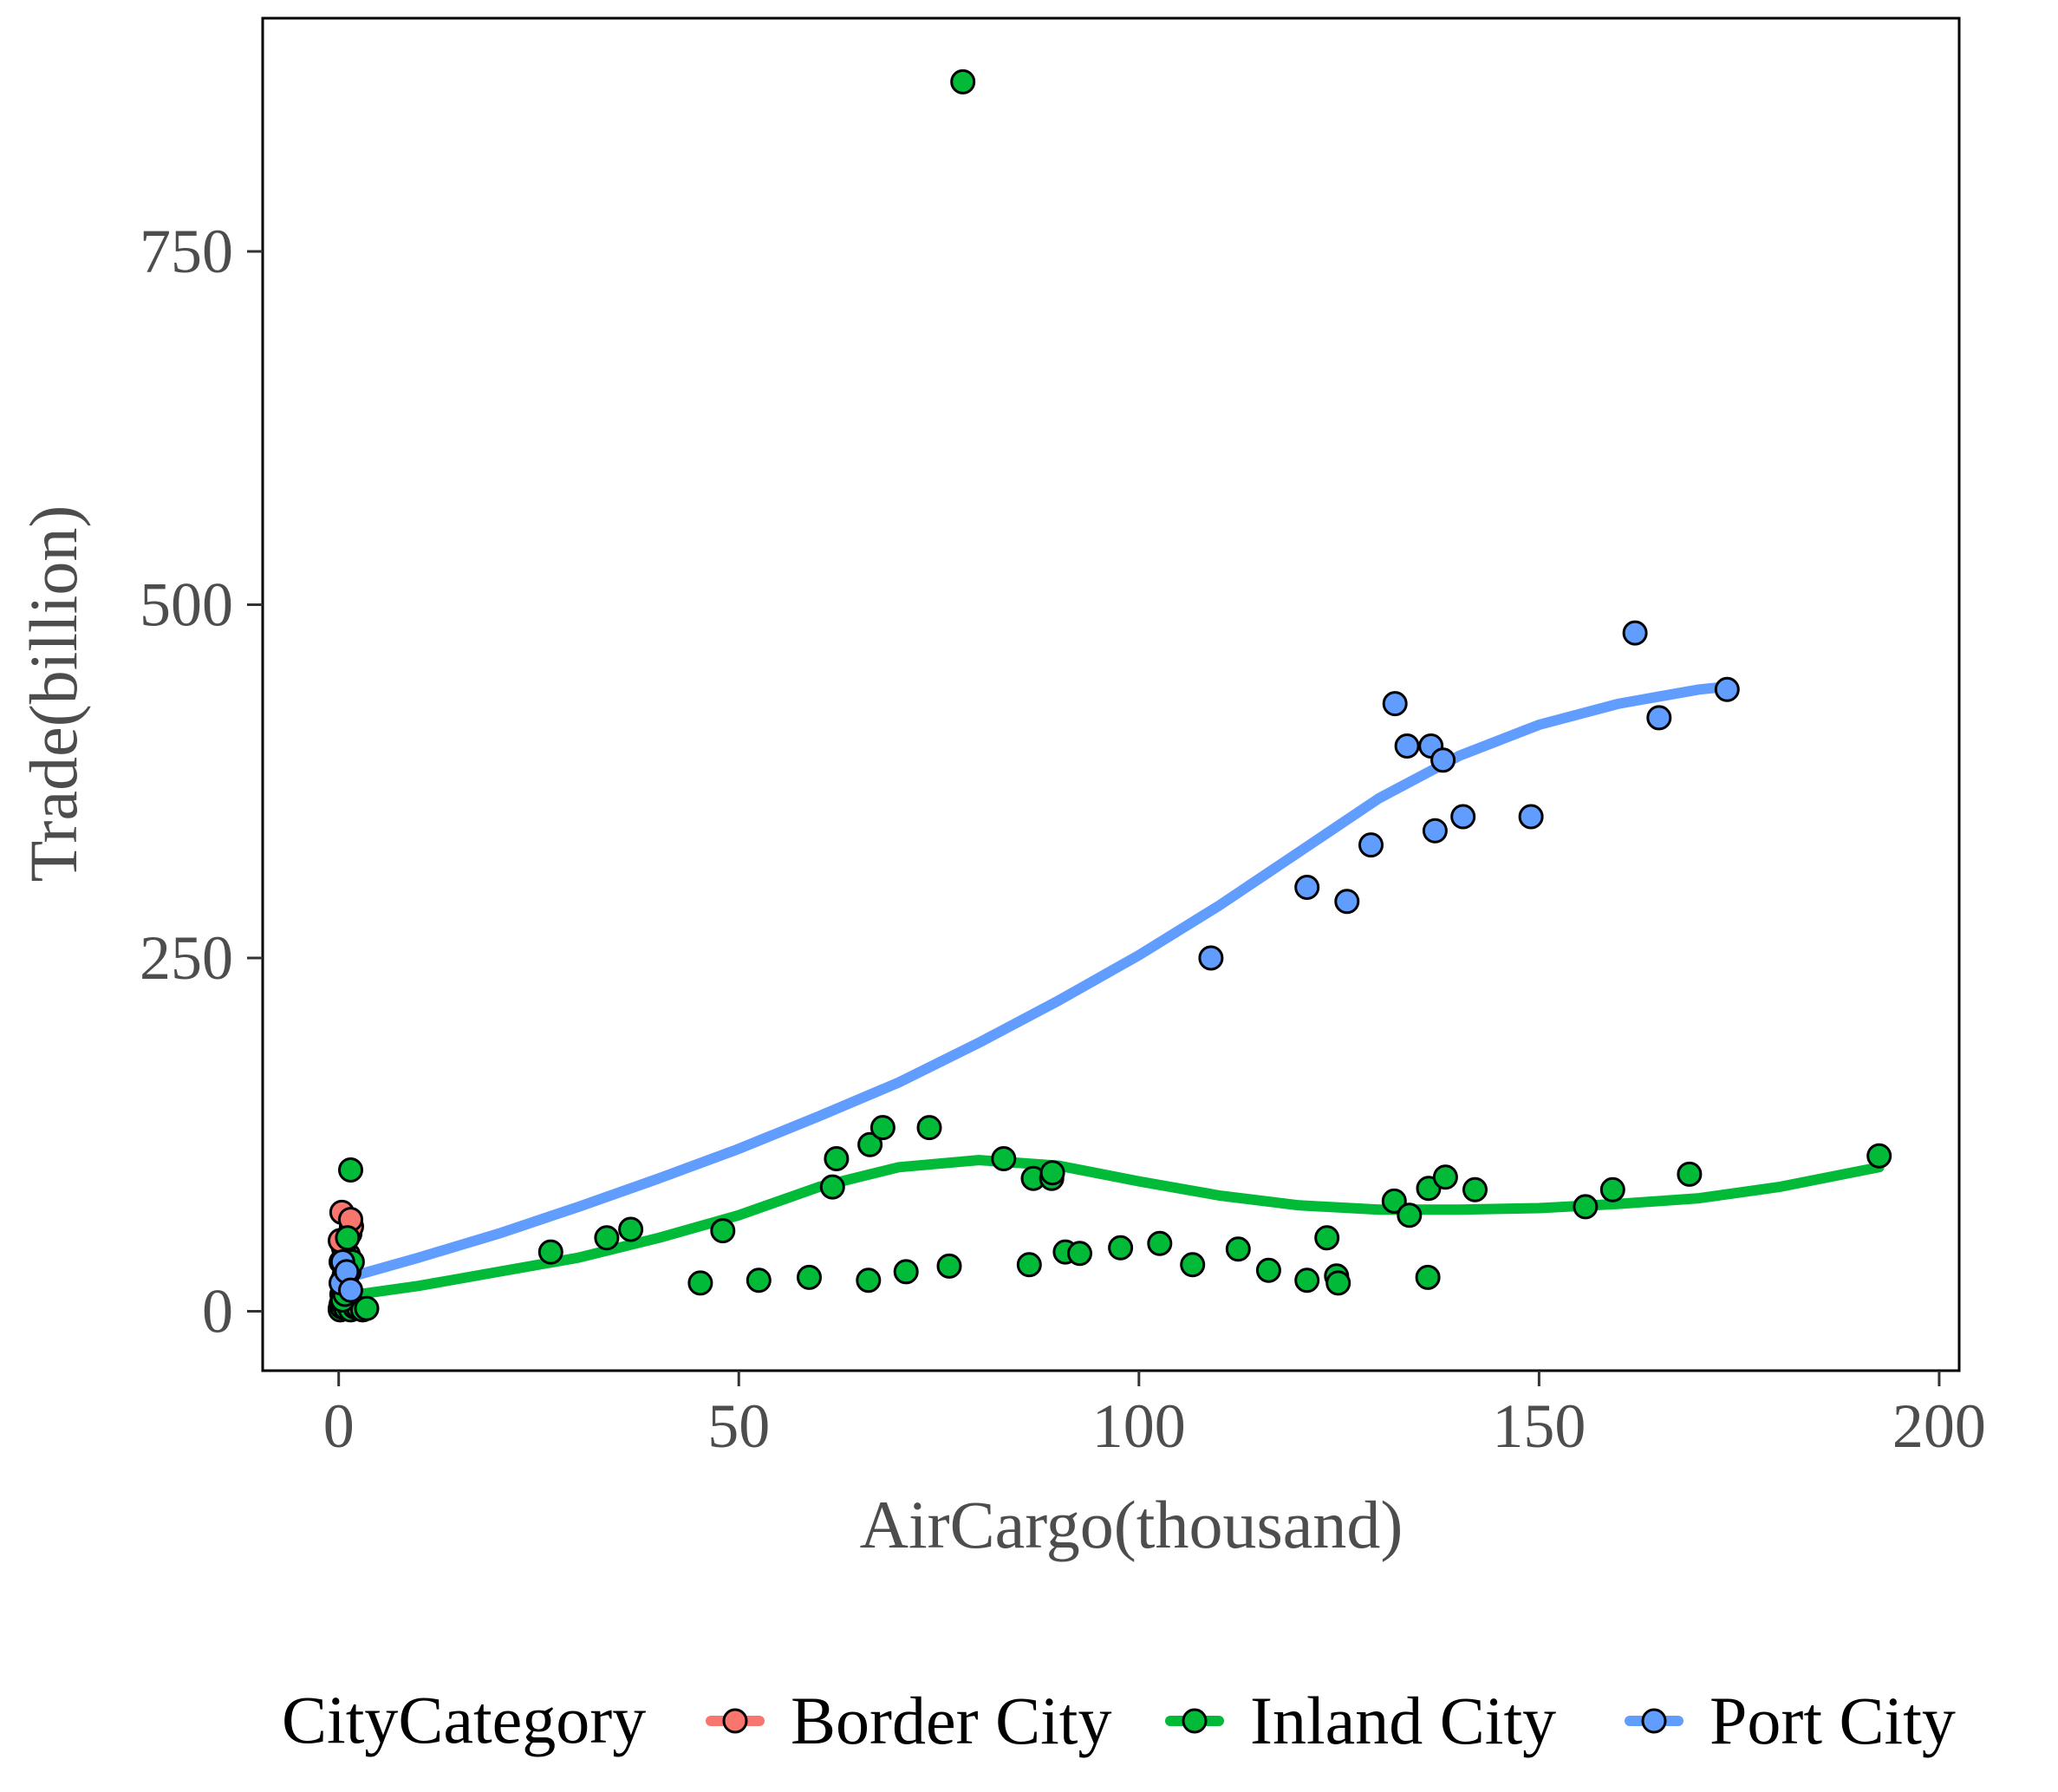 The height and width of the screenshot is (1792, 2058). I want to click on legend-label-port-city: Port City, so click(1833, 1720).